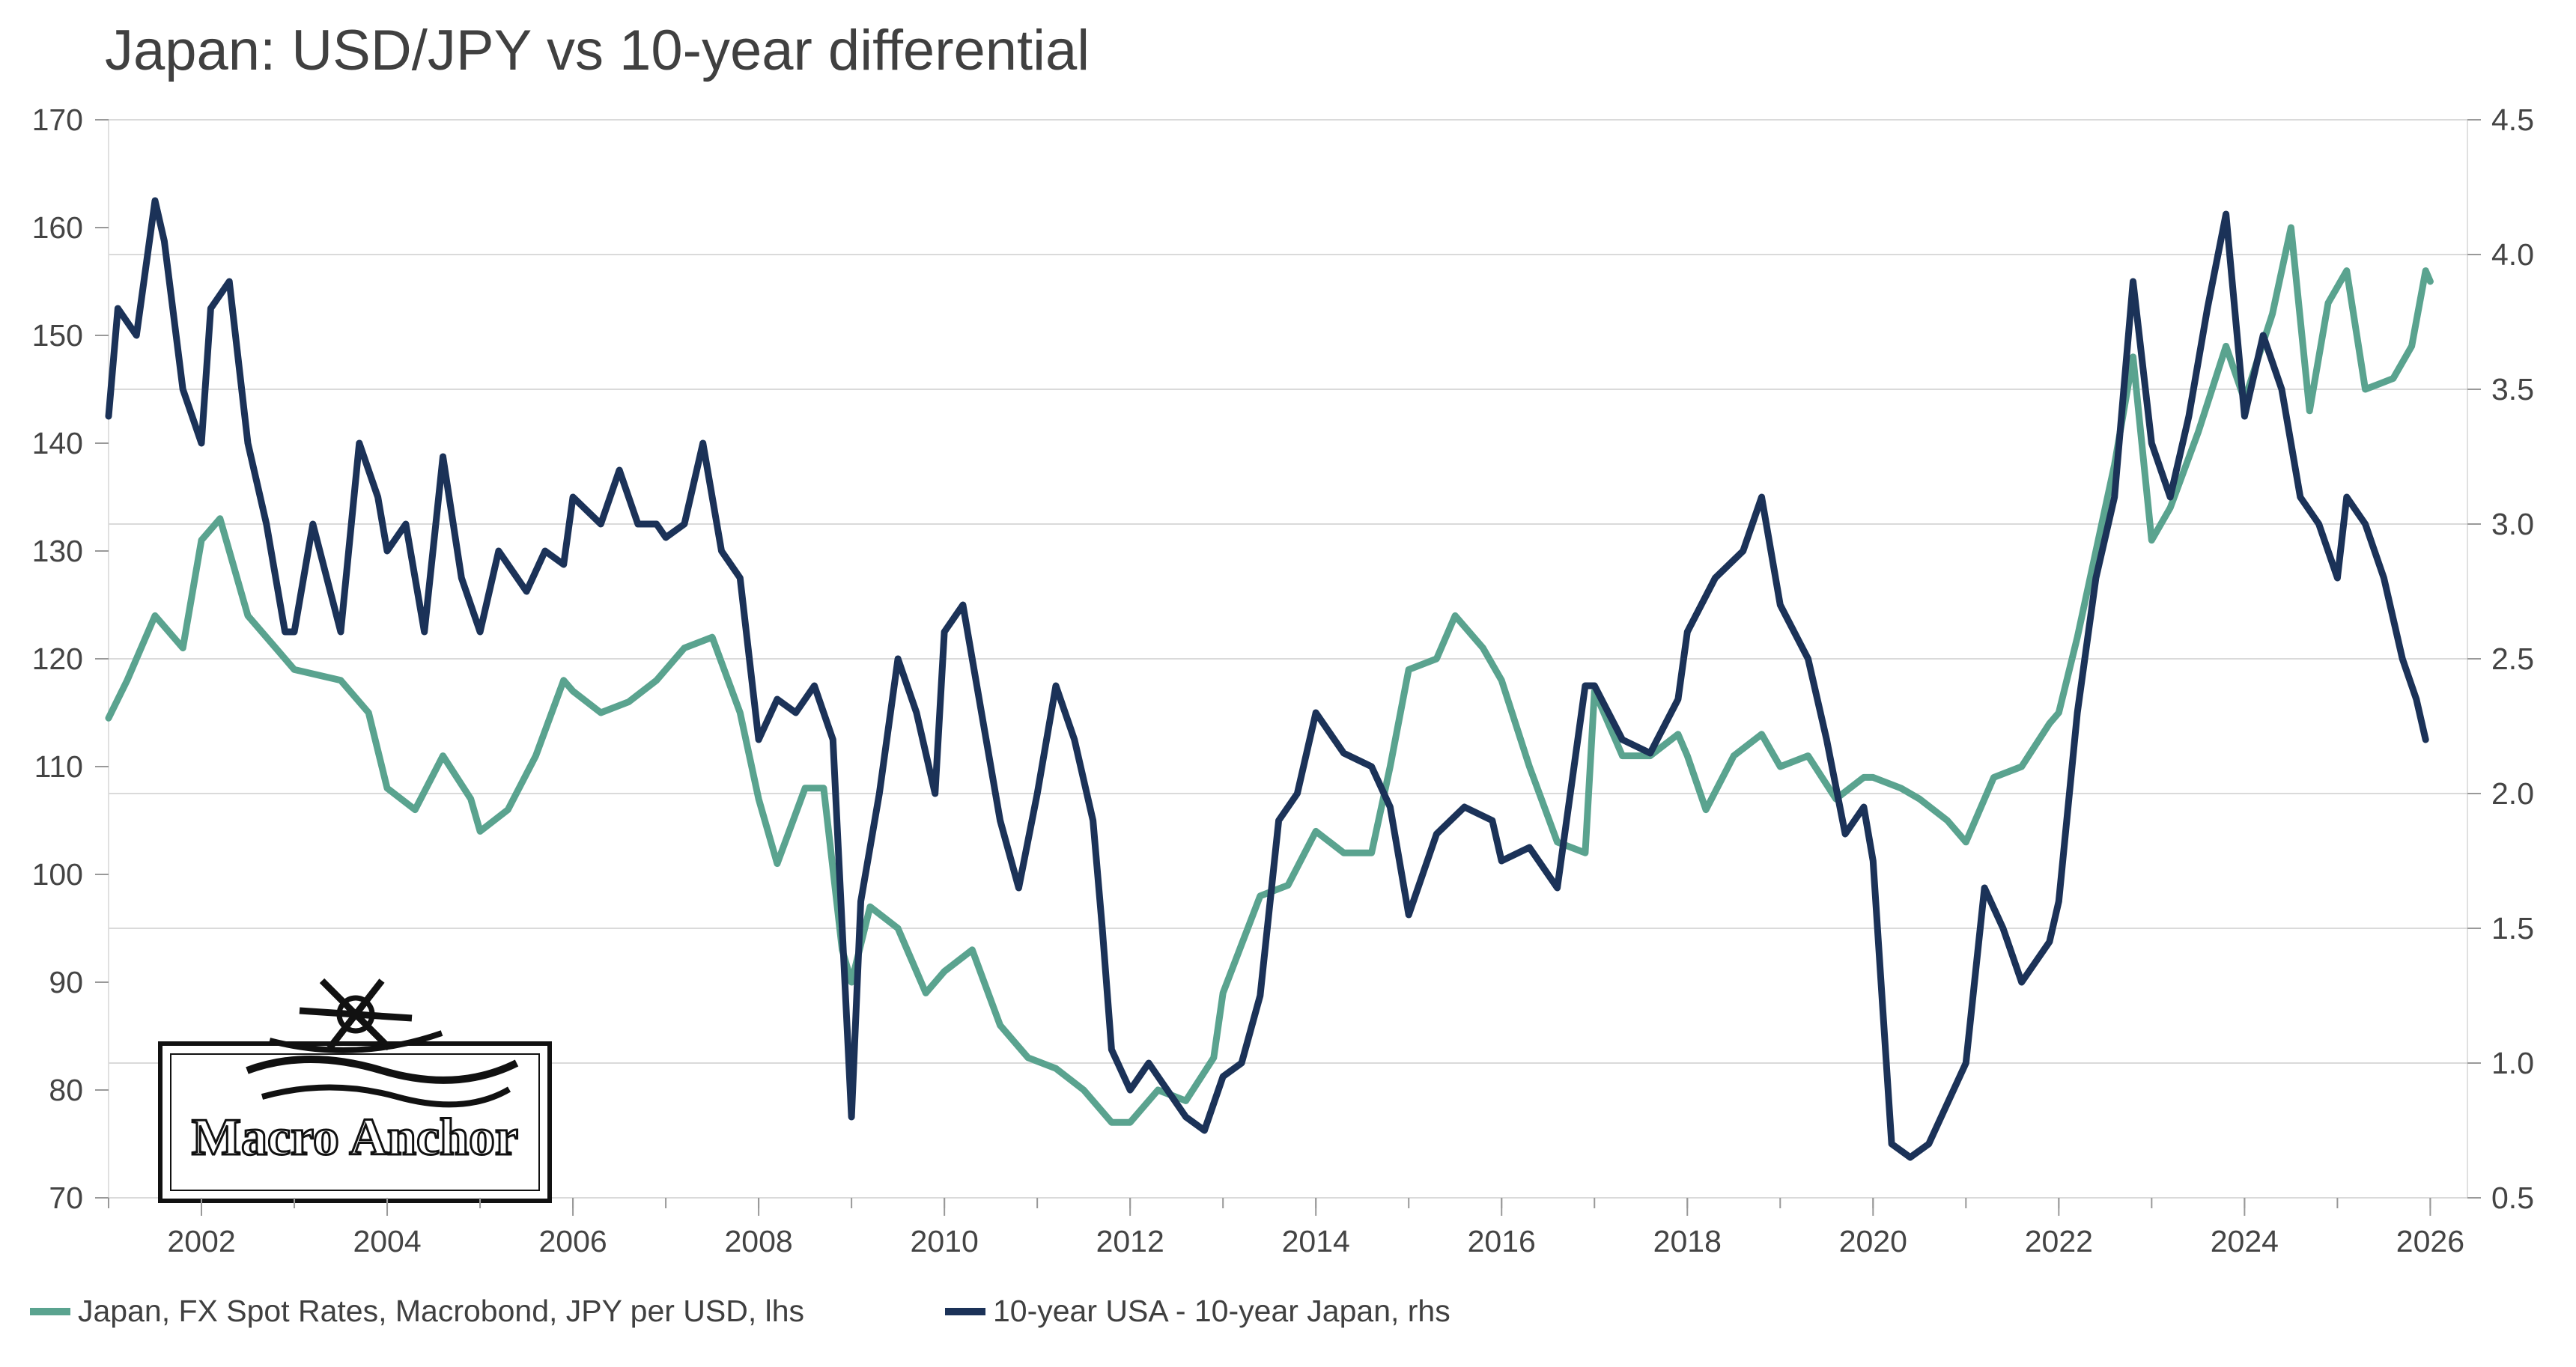 The height and width of the screenshot is (1367, 2576). I want to click on left-tick-label: 120, so click(57, 659).